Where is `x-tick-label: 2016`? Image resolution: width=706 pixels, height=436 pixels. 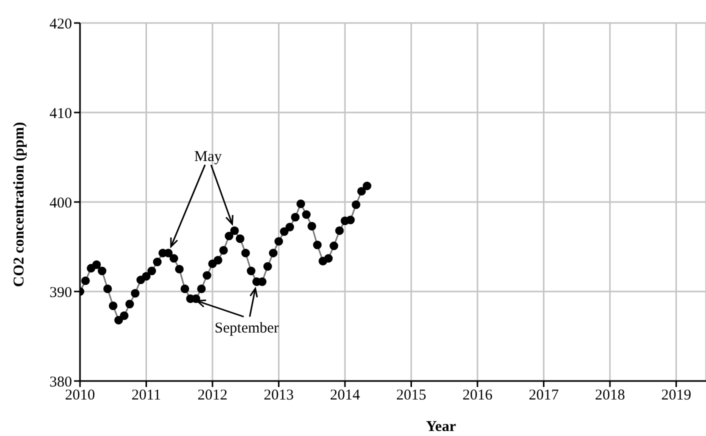
x-tick-label: 2016 is located at coordinates (477, 396).